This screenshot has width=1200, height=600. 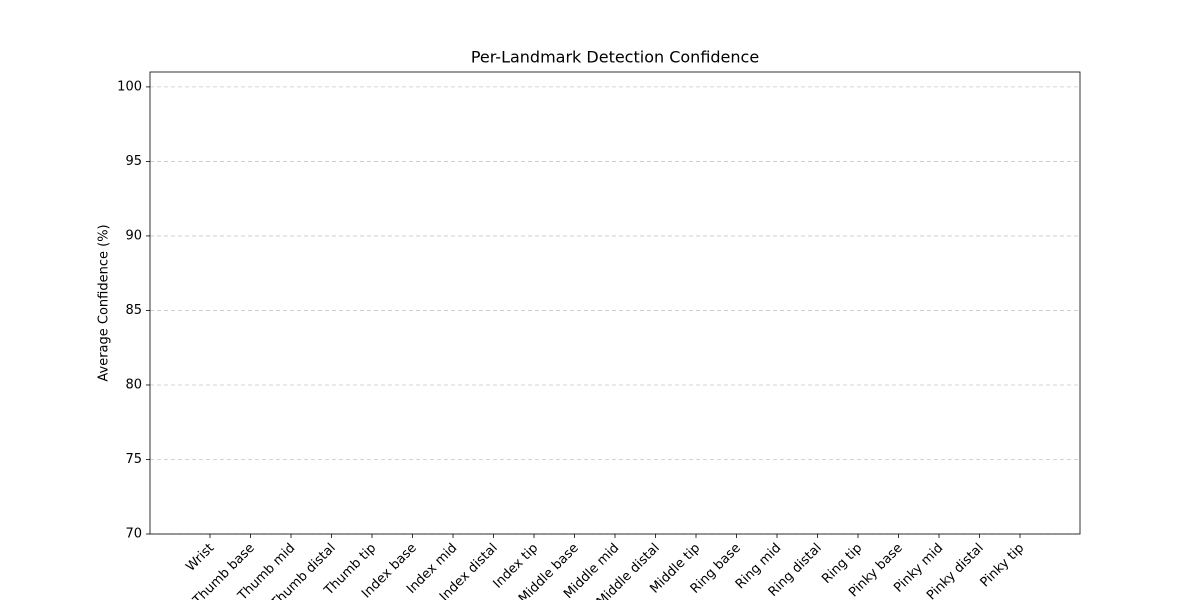 I want to click on y-tick-label: 80, so click(x=133, y=384).